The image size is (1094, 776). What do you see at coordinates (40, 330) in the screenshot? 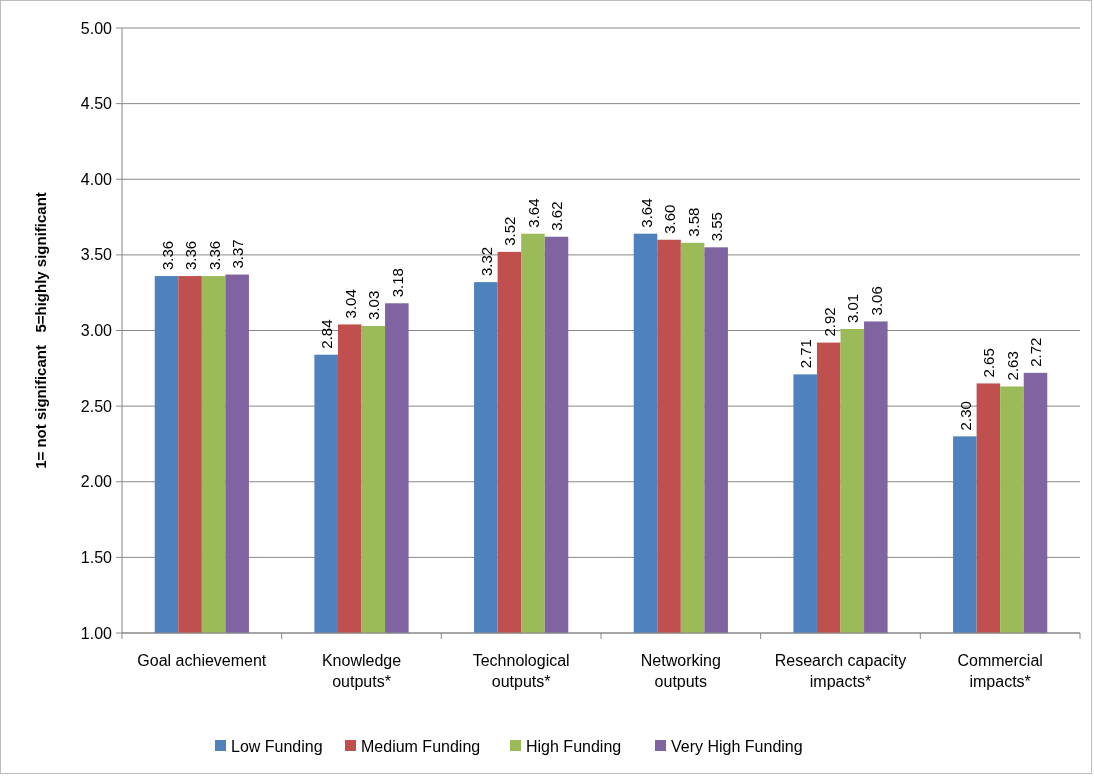
I see `y-axis-title: 1= not significant 5=highly significant` at bounding box center [40, 330].